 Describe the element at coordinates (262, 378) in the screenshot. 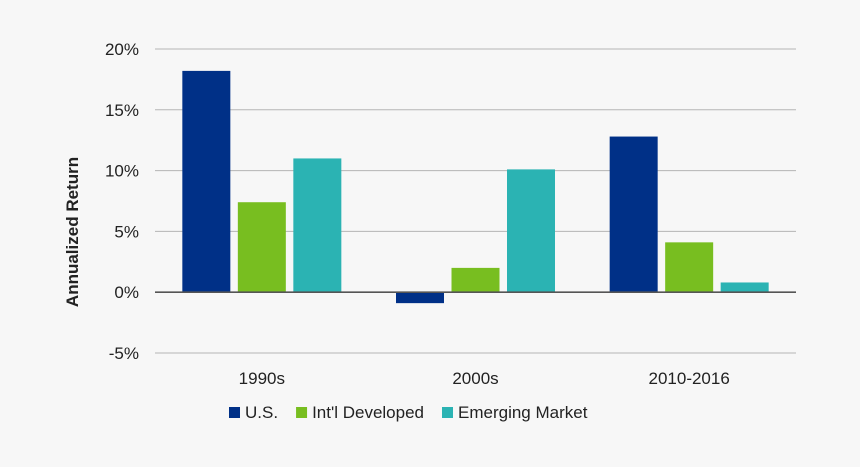

I see `category-label: 1990s` at that location.